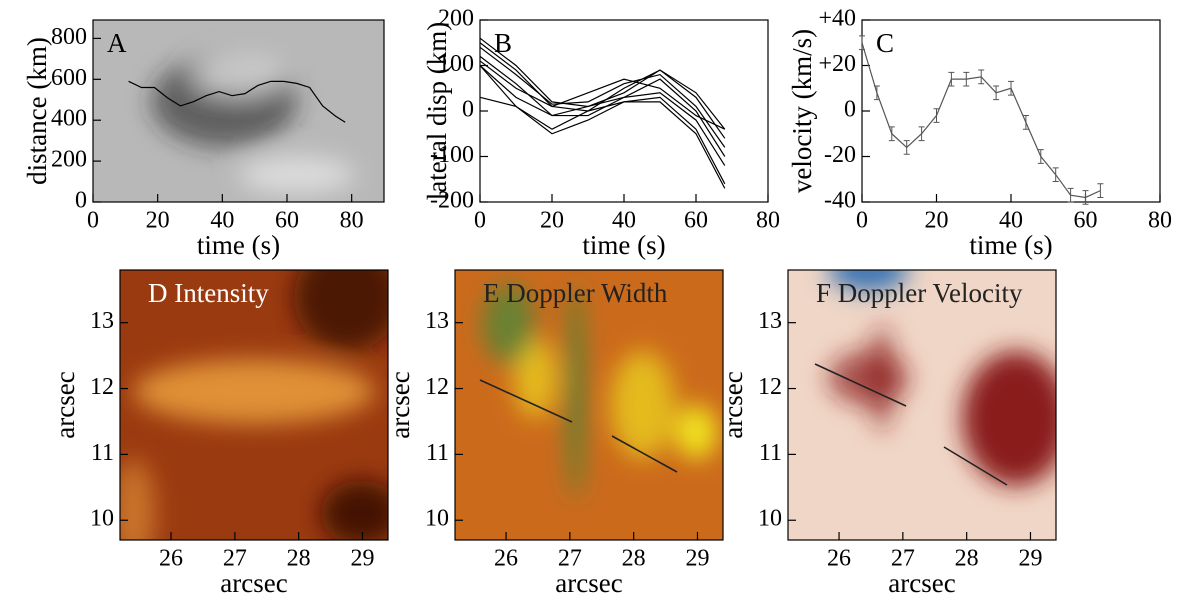 The height and width of the screenshot is (606, 1178). What do you see at coordinates (837, 64) in the screenshot?
I see `y-tick-label: +20` at bounding box center [837, 64].